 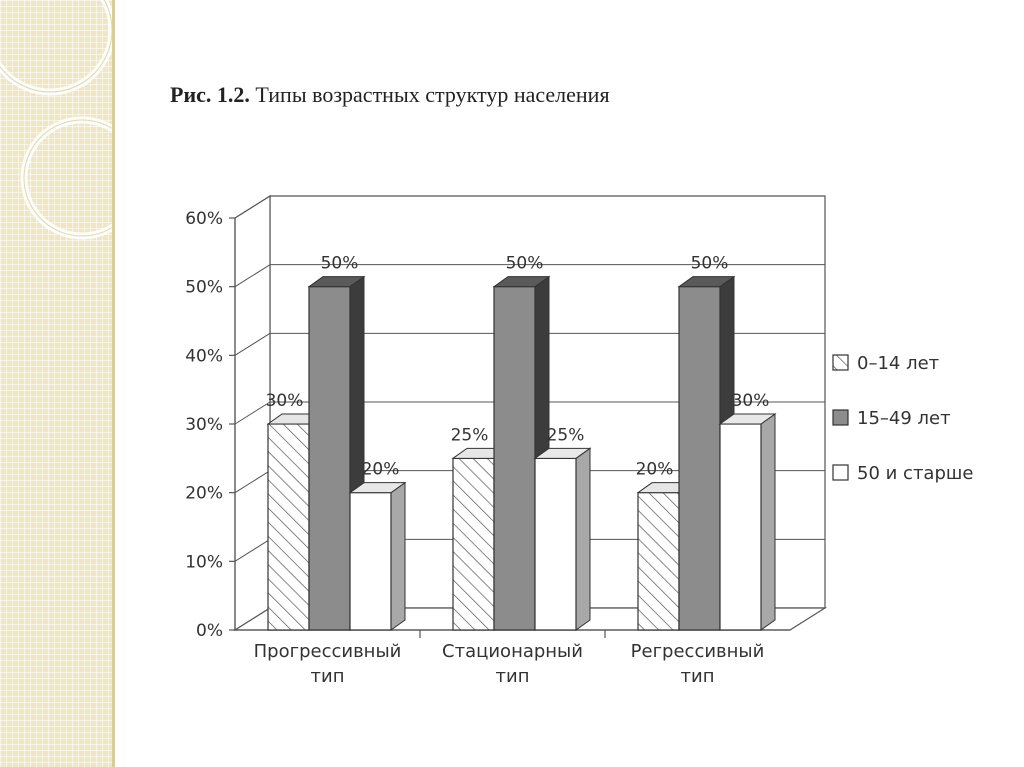 What do you see at coordinates (204, 288) in the screenshot?
I see `y-tick-label: 50%` at bounding box center [204, 288].